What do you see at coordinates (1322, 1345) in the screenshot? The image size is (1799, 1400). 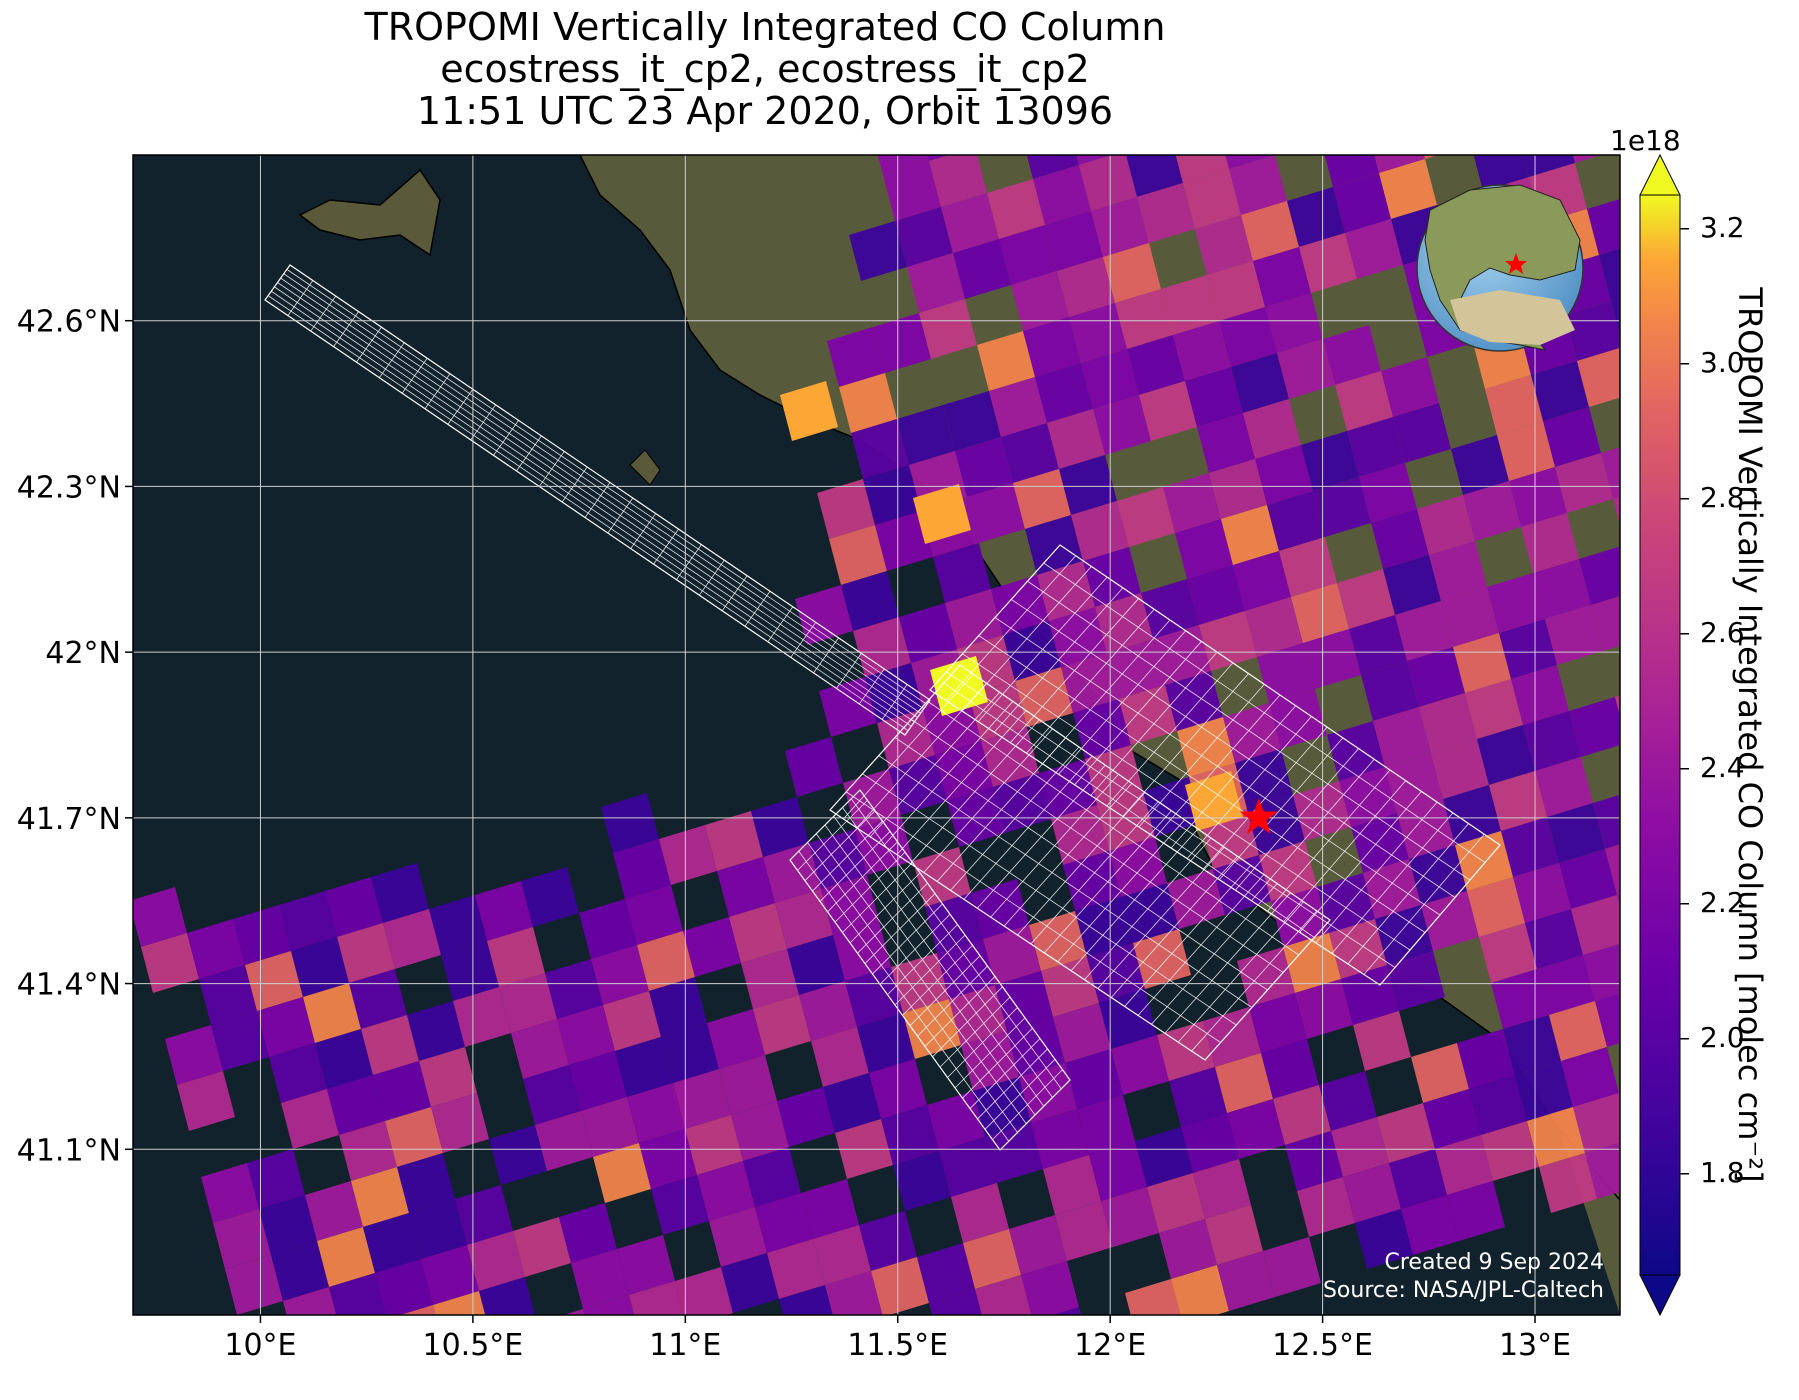 I see `lon-tick-label: 12.5°E` at bounding box center [1322, 1345].